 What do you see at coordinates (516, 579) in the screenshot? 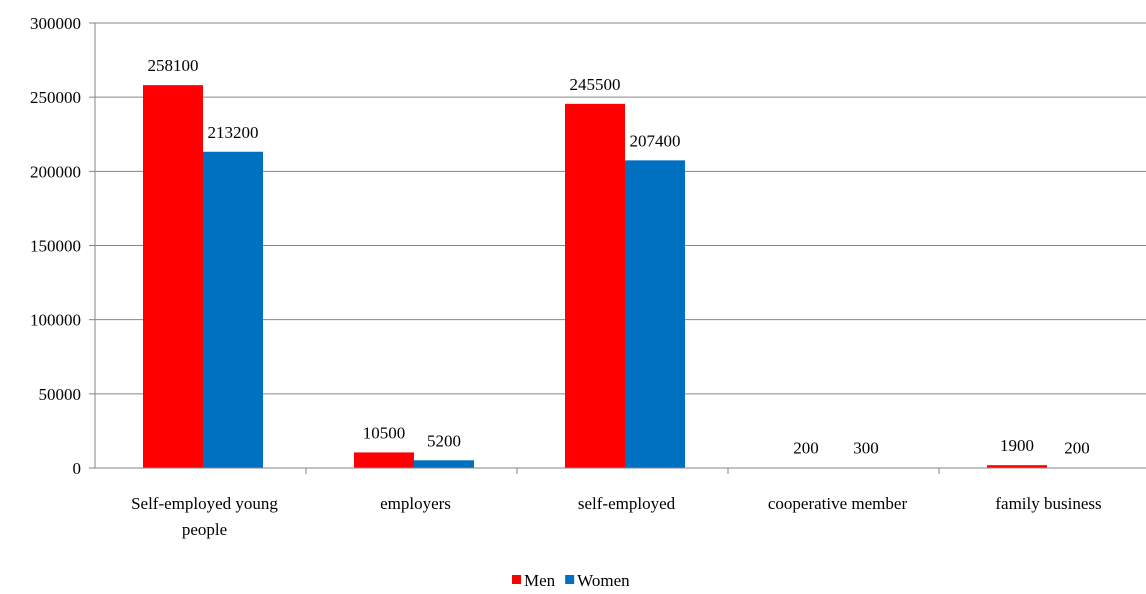
I see `legend-swatch-men` at bounding box center [516, 579].